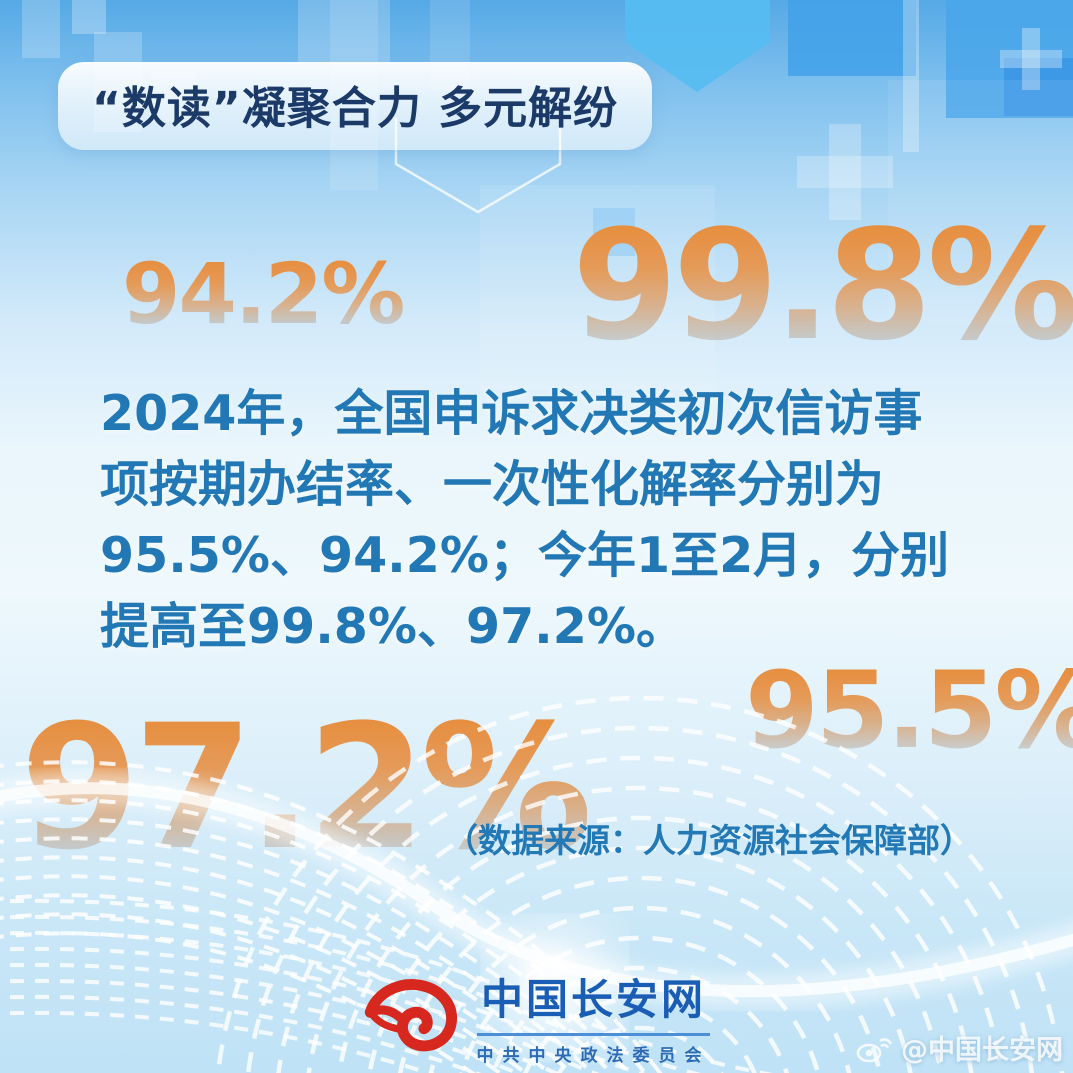 The image size is (1073, 1073). Describe the element at coordinates (492, 484) in the screenshot. I see `paragraph-line: 项按期办结率、一次性化解率分别为` at that location.